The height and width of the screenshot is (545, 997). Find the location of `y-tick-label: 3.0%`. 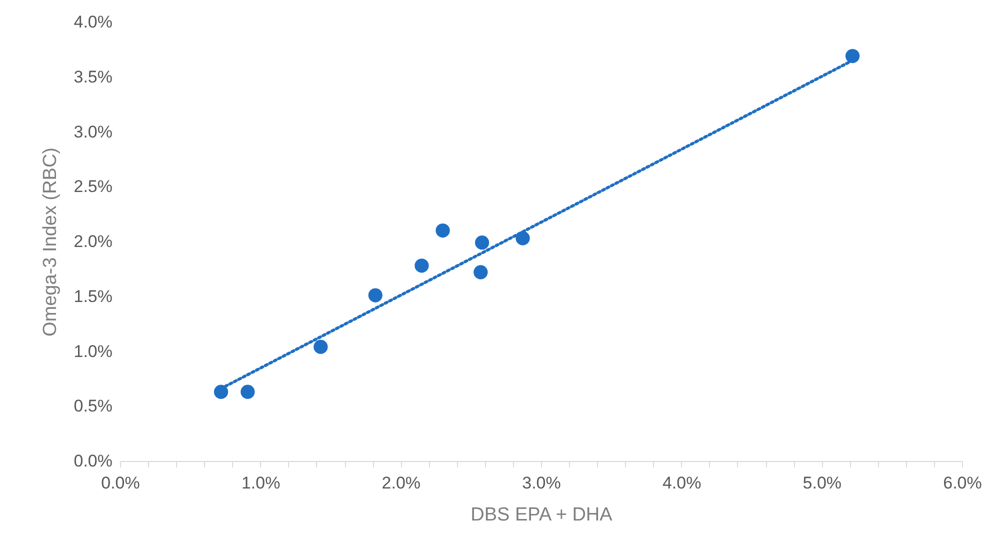

y-tick-label: 3.0% is located at coordinates (93, 132).